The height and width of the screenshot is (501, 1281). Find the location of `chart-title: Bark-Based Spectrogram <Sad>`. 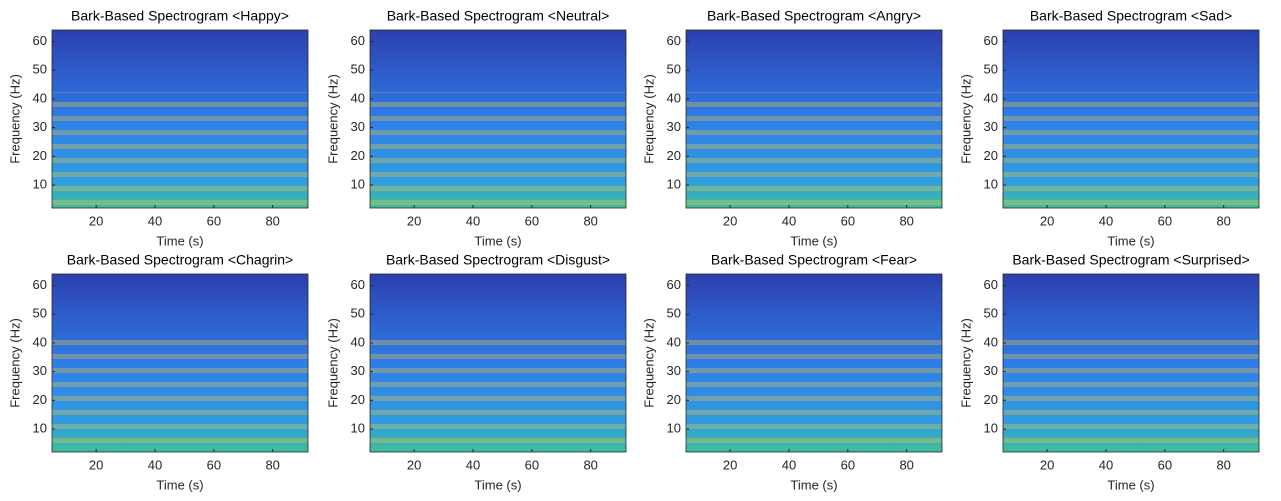

chart-title: Bark-Based Spectrogram <Sad> is located at coordinates (1131, 16).